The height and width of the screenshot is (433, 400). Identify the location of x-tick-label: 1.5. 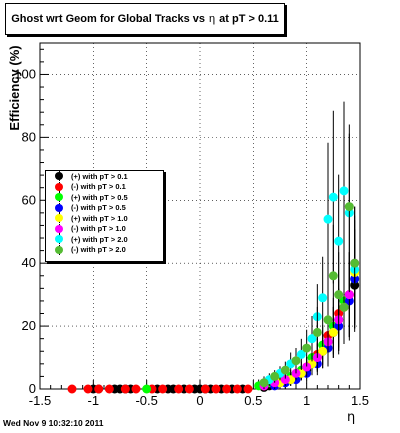
(360, 400).